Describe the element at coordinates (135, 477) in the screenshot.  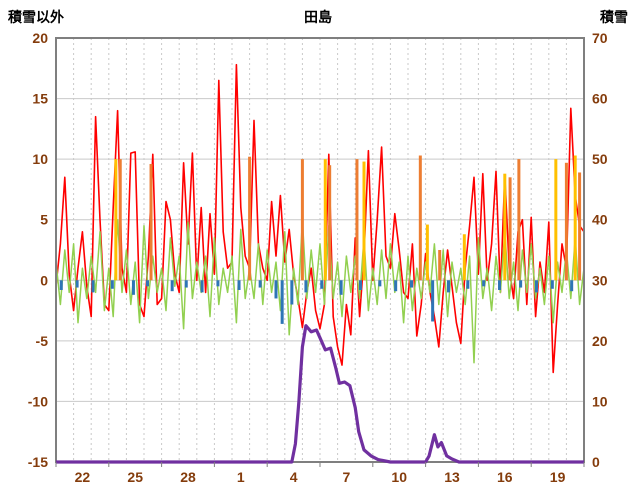
I see `x-axis-tick-label: 25` at that location.